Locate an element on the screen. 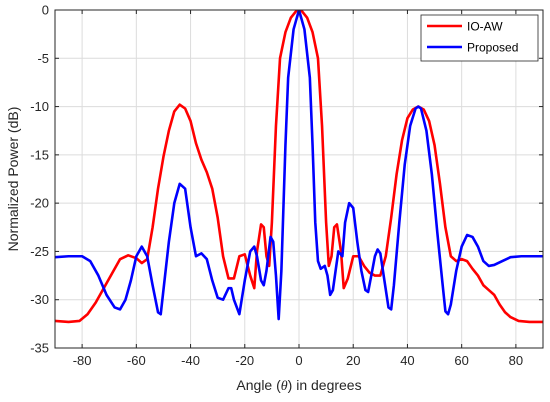 This screenshot has width=550, height=402. x-tick-label: 80 is located at coordinates (516, 360).